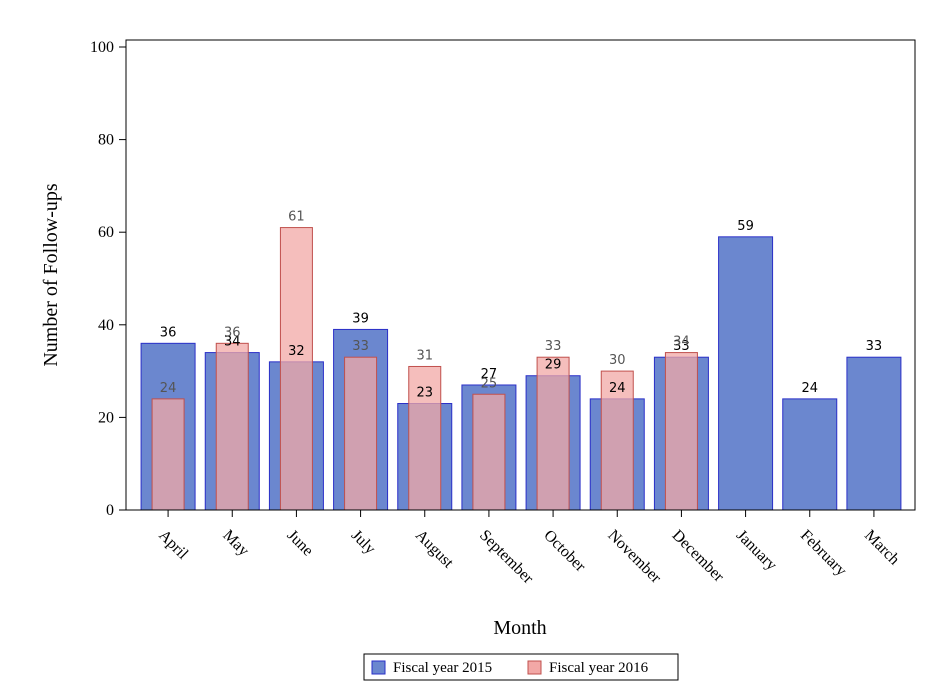 Image resolution: width=944 pixels, height=694 pixels. I want to click on x-tick-label-january: January, so click(756, 550).